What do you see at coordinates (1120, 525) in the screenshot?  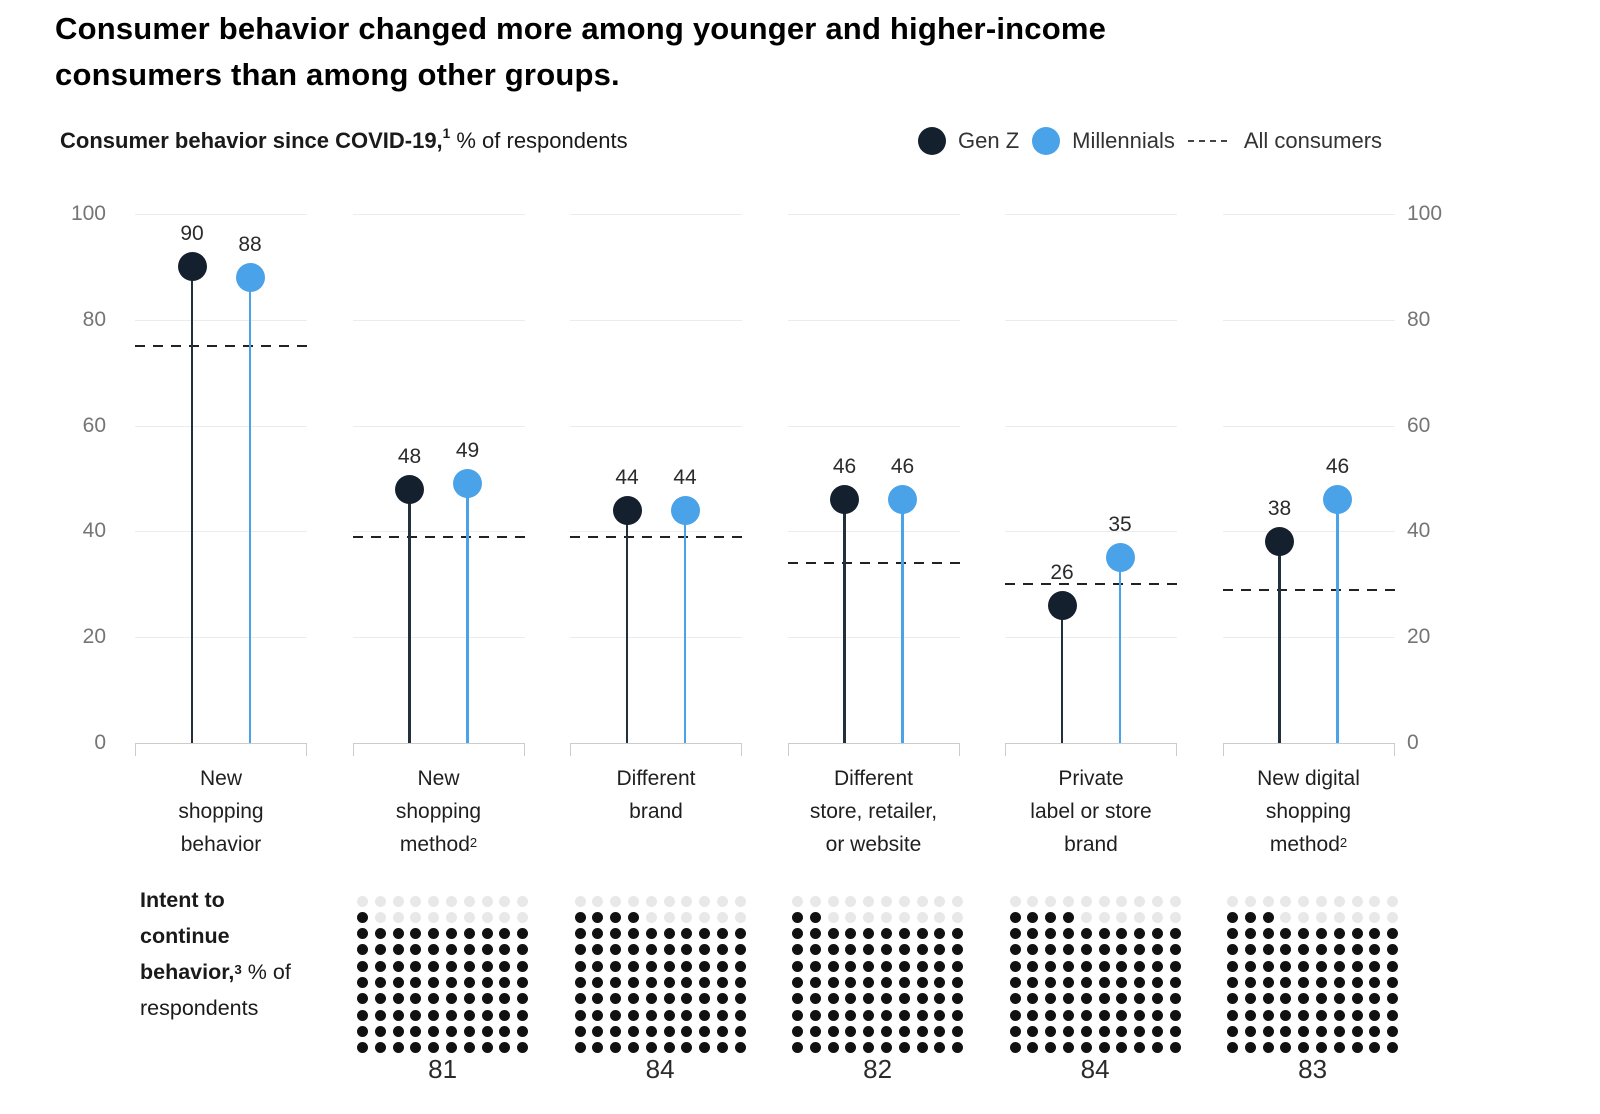 I see `millennials-value-label: 35` at bounding box center [1120, 525].